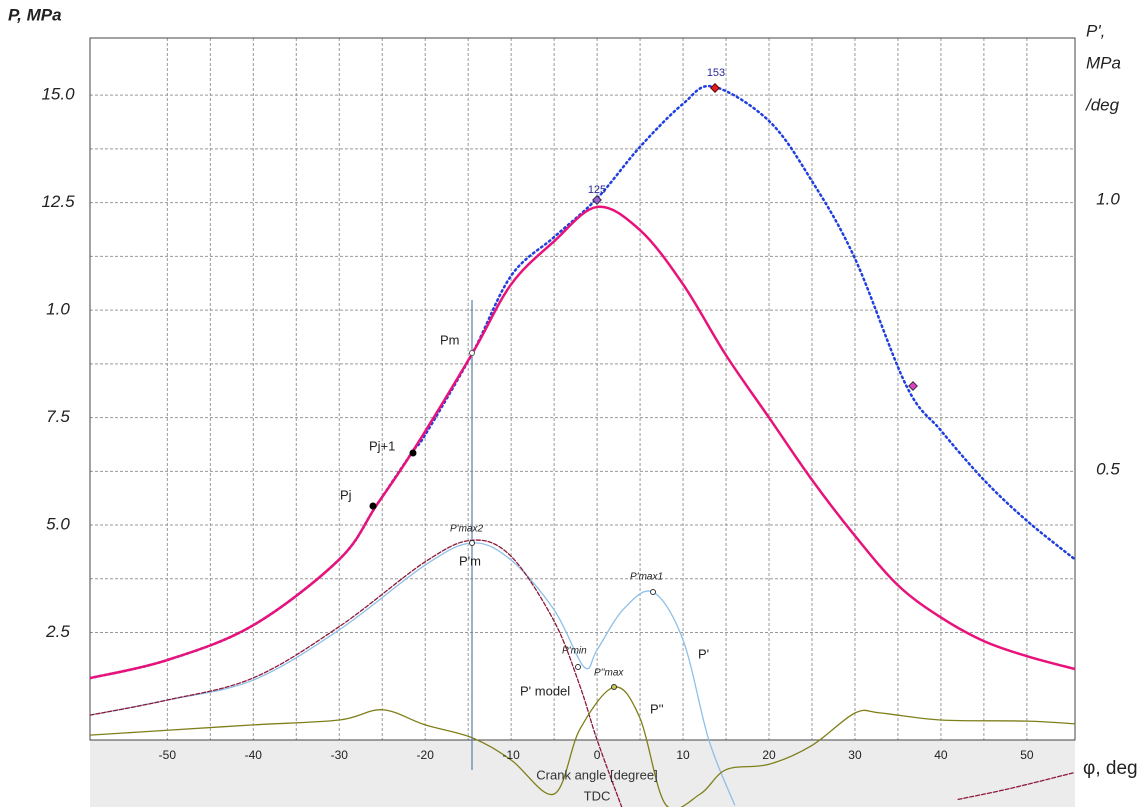  What do you see at coordinates (596, 774) in the screenshot?
I see `x-axis-label: Crank angle [degree]` at bounding box center [596, 774].